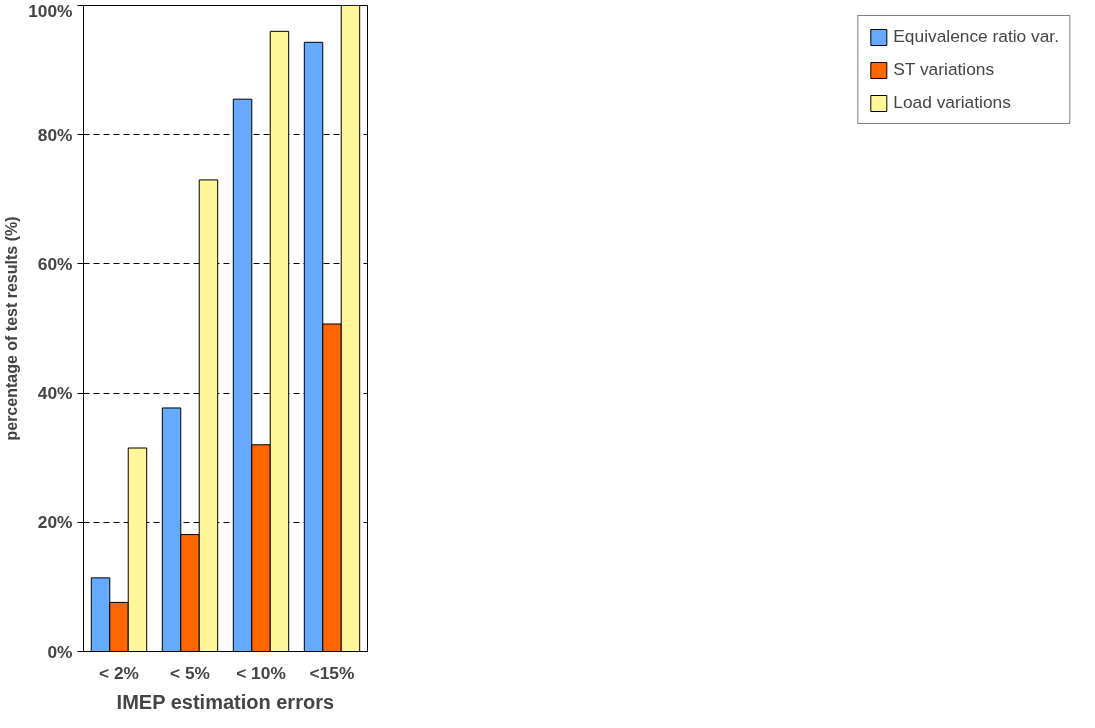 The height and width of the screenshot is (728, 1095). What do you see at coordinates (12, 328) in the screenshot?
I see `y-axis-title: percentage of test results (%)` at bounding box center [12, 328].